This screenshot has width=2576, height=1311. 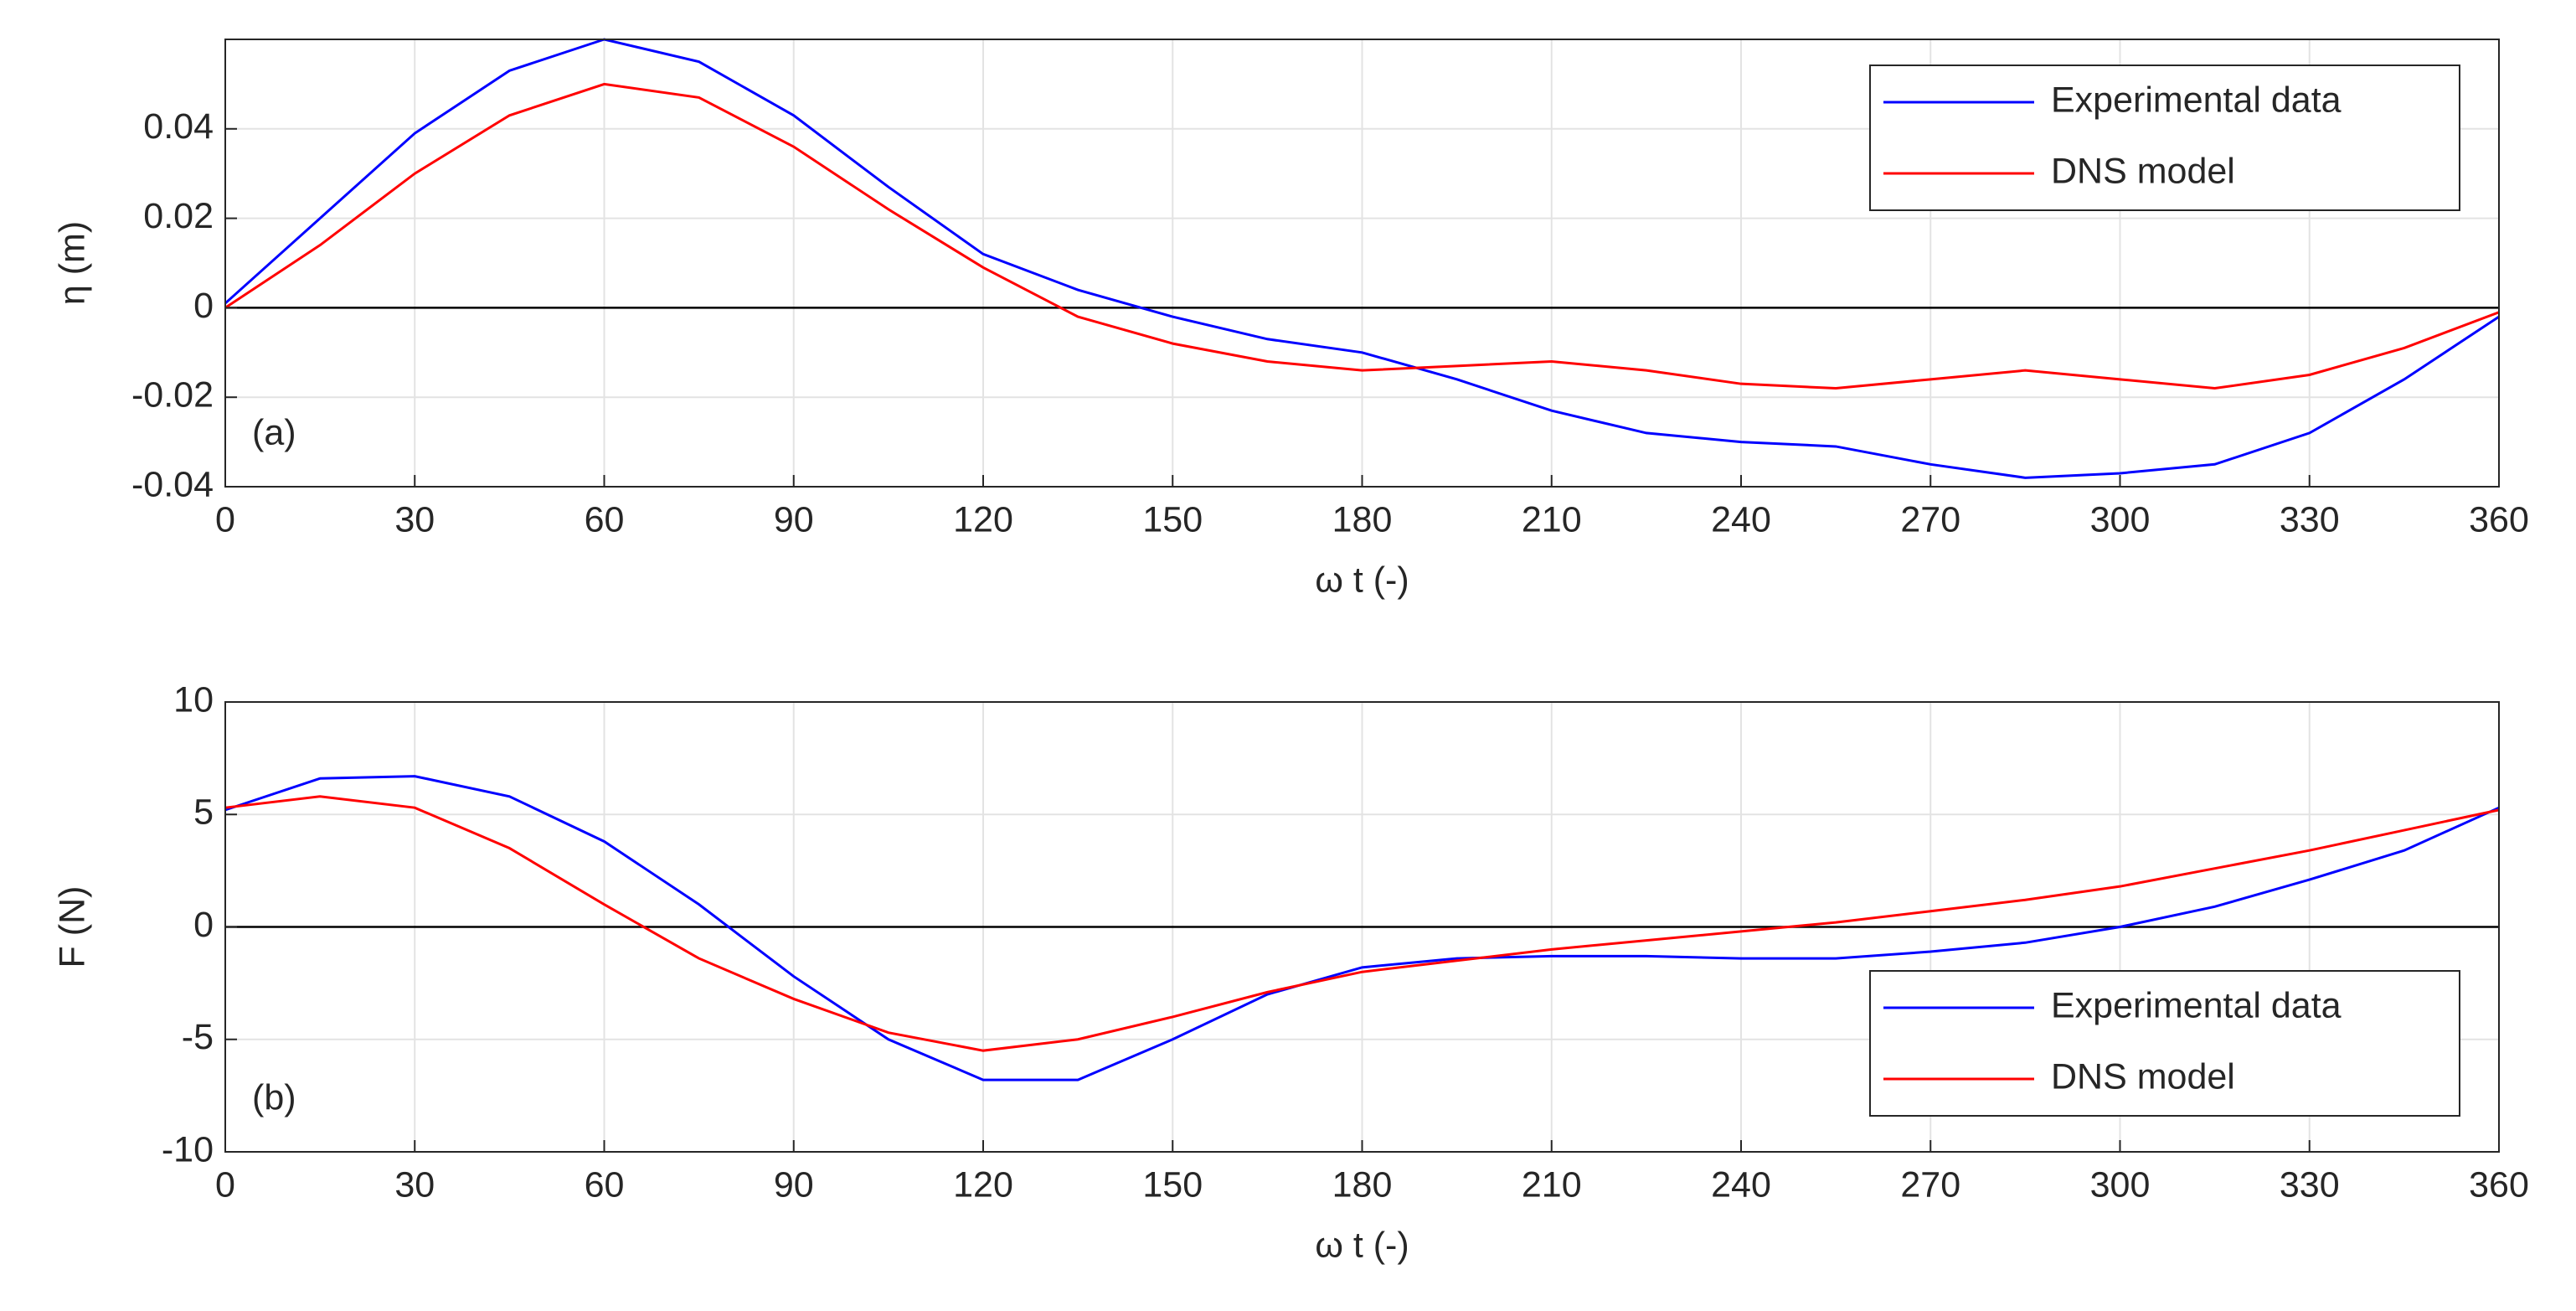 I want to click on panel-label: (a), so click(x=274, y=432).